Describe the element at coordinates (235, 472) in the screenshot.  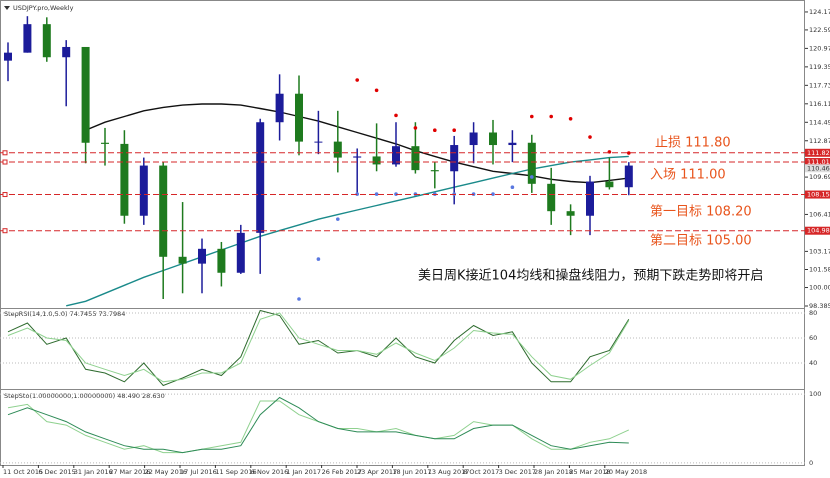
I see `x-tick-label: 11 Sep 2016` at that location.